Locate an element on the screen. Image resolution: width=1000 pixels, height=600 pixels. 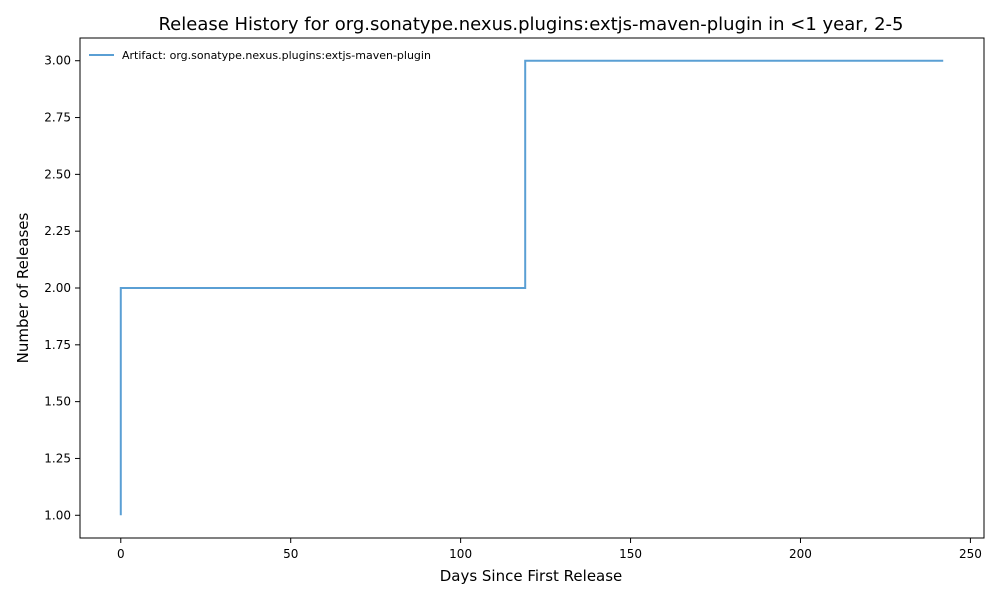
y-tick-label: 2.75 is located at coordinates (57, 118).